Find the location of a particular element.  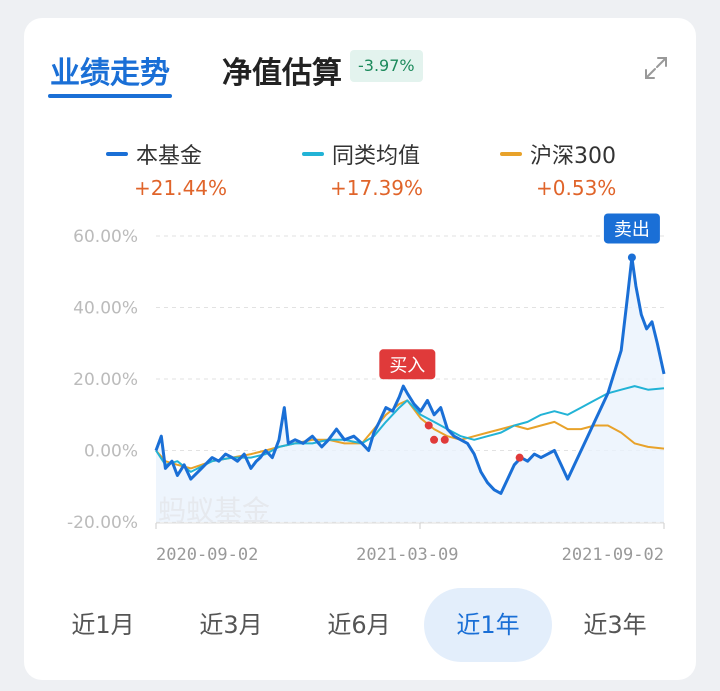

period-6m: 近6月 is located at coordinates (359, 625).